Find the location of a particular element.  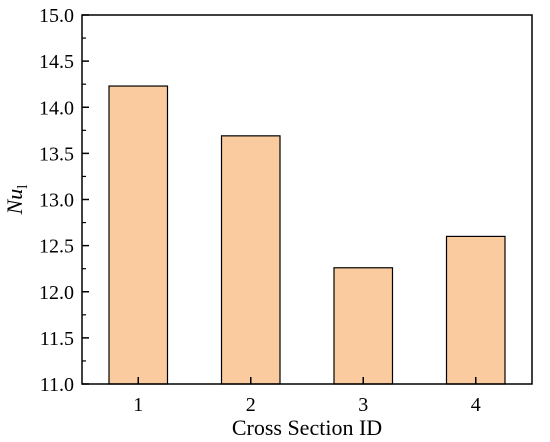

x-tick-label: 1 is located at coordinates (138, 405).